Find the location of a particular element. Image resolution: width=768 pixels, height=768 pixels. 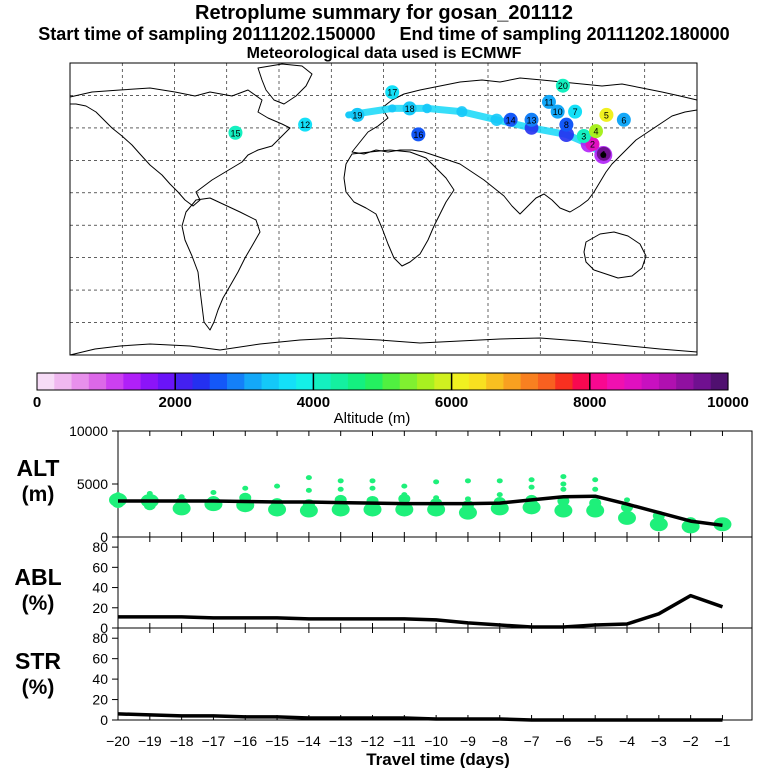

eurasia-outline is located at coordinates (524, 146).